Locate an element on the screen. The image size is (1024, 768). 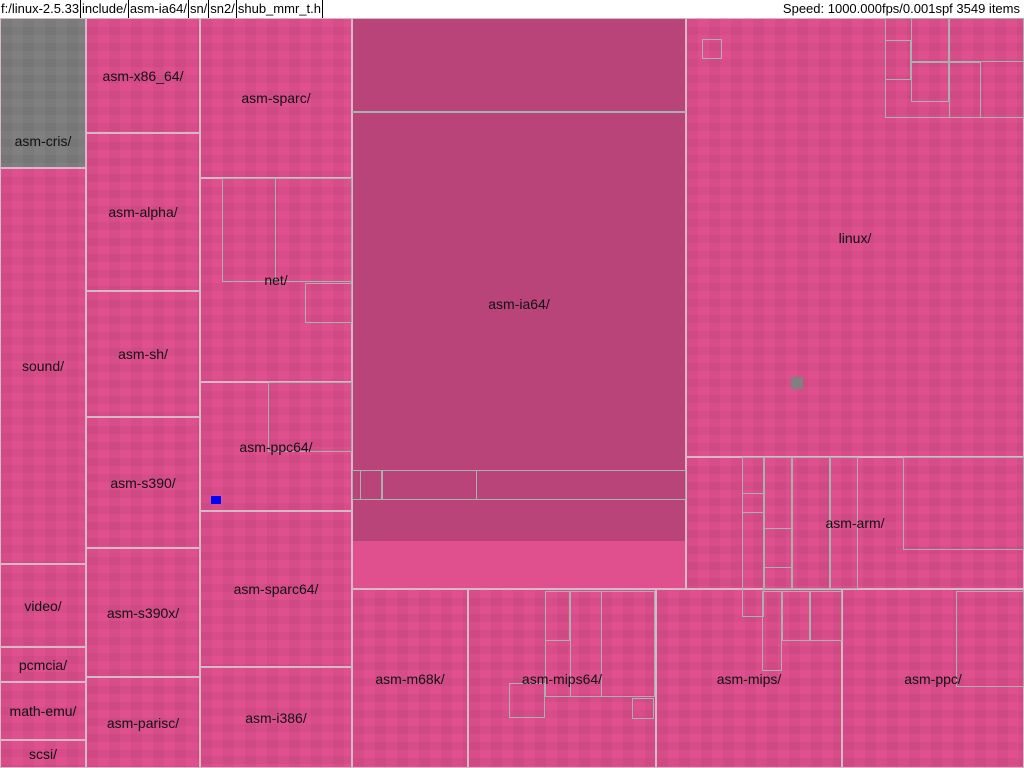
treemap-cell-asm-i386: asm-i386/ is located at coordinates (276, 717).